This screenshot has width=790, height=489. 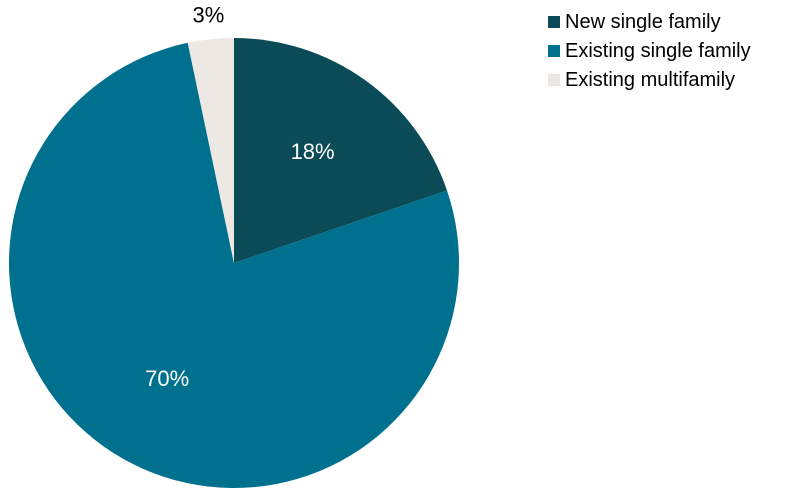 I want to click on slice-label-new-single-family: 18%, so click(x=313, y=151).